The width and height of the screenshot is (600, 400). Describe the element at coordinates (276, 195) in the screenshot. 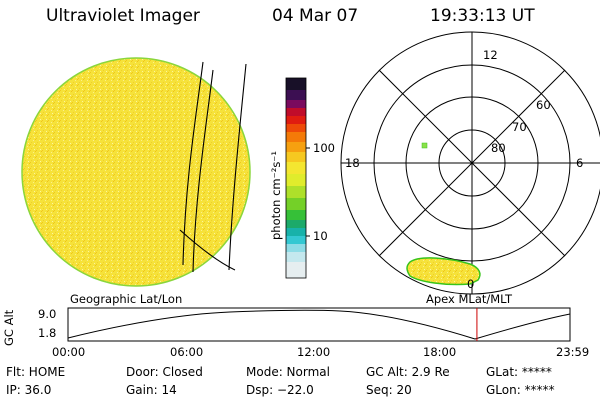

I see `colorbar-unit-label: photon cm⁻²s⁻¹` at that location.